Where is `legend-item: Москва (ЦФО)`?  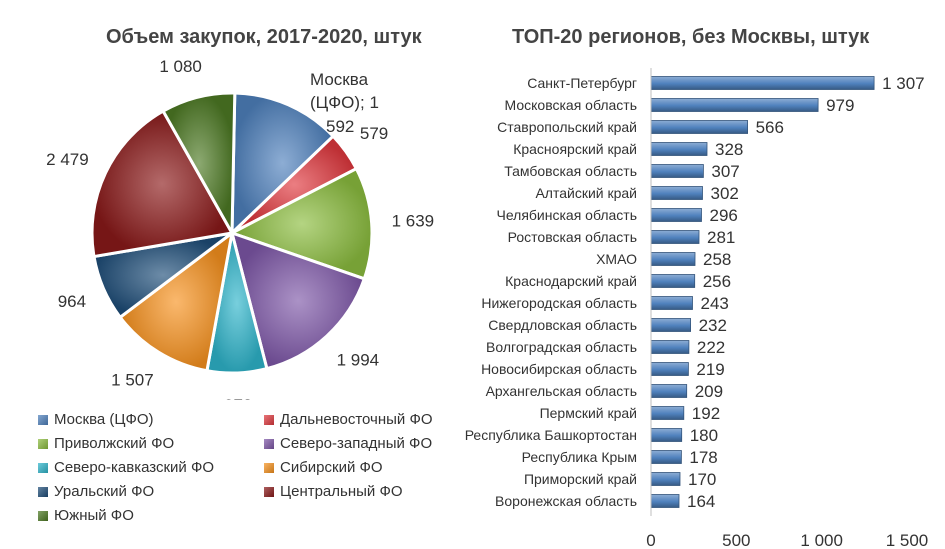
legend-item: Москва (ЦФО) is located at coordinates (151, 419).